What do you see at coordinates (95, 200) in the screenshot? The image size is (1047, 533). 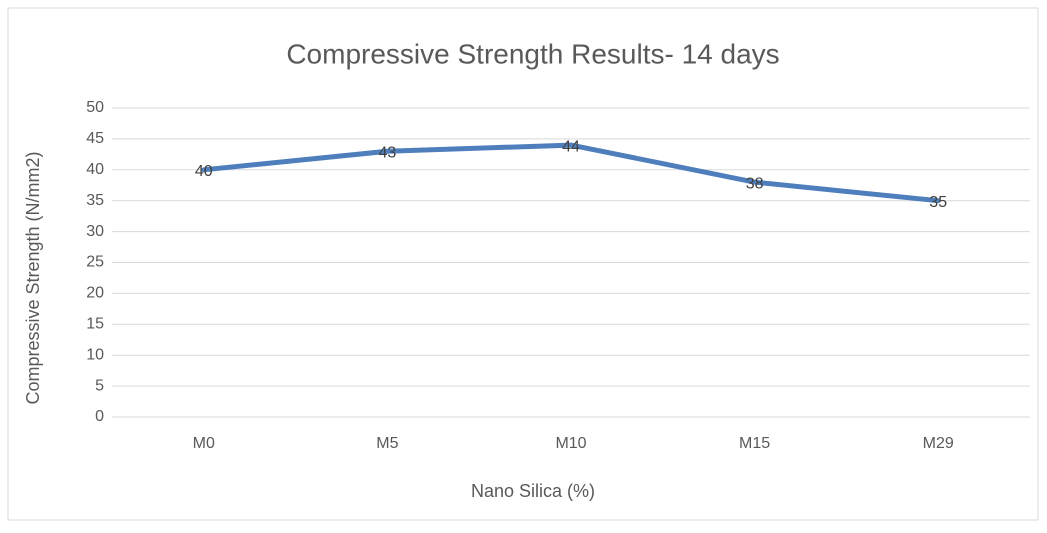 I see `y-tick-label: 35` at bounding box center [95, 200].